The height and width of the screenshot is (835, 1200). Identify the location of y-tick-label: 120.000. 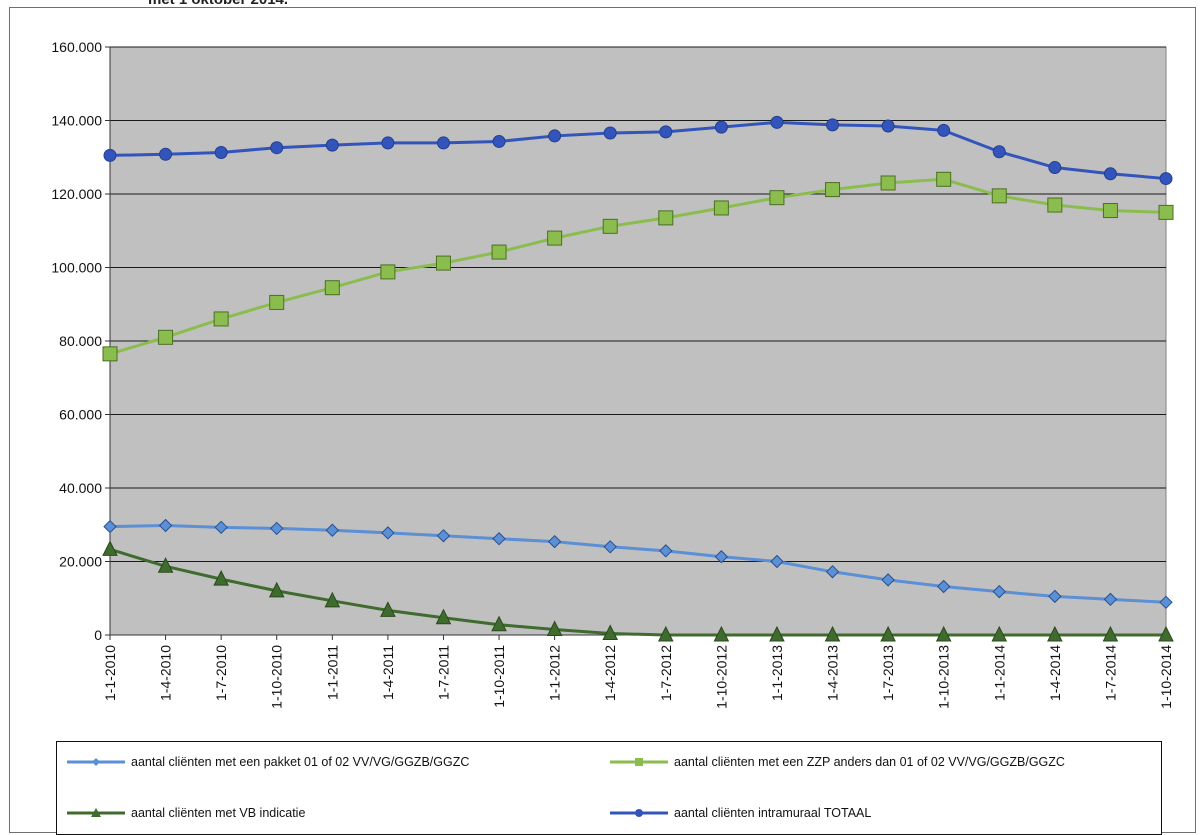
(76, 194).